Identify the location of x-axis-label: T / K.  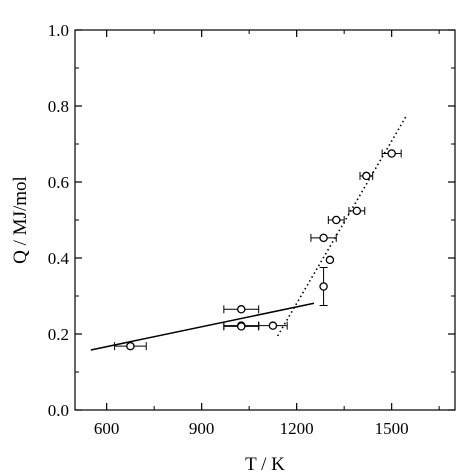
(265, 464).